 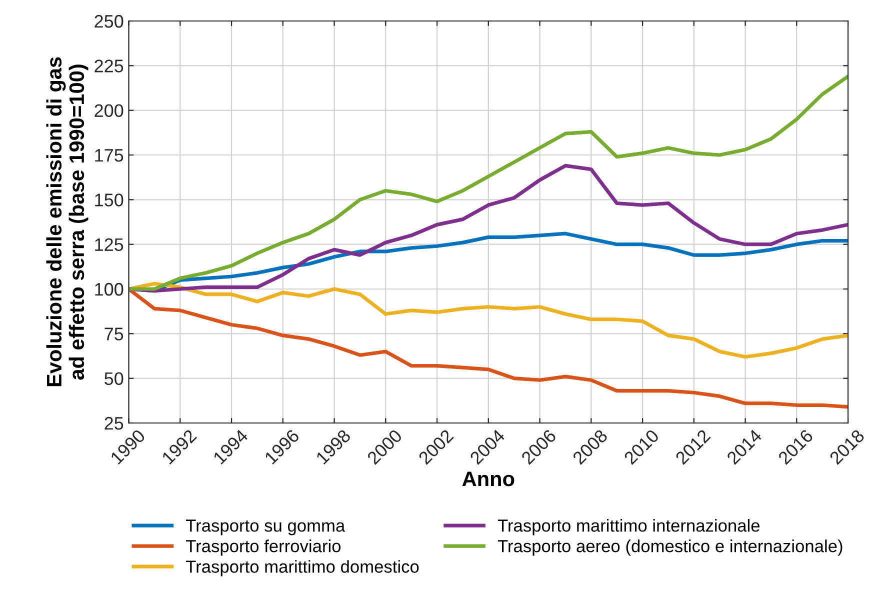 I want to click on y-tick-label: 125, so click(x=109, y=245).